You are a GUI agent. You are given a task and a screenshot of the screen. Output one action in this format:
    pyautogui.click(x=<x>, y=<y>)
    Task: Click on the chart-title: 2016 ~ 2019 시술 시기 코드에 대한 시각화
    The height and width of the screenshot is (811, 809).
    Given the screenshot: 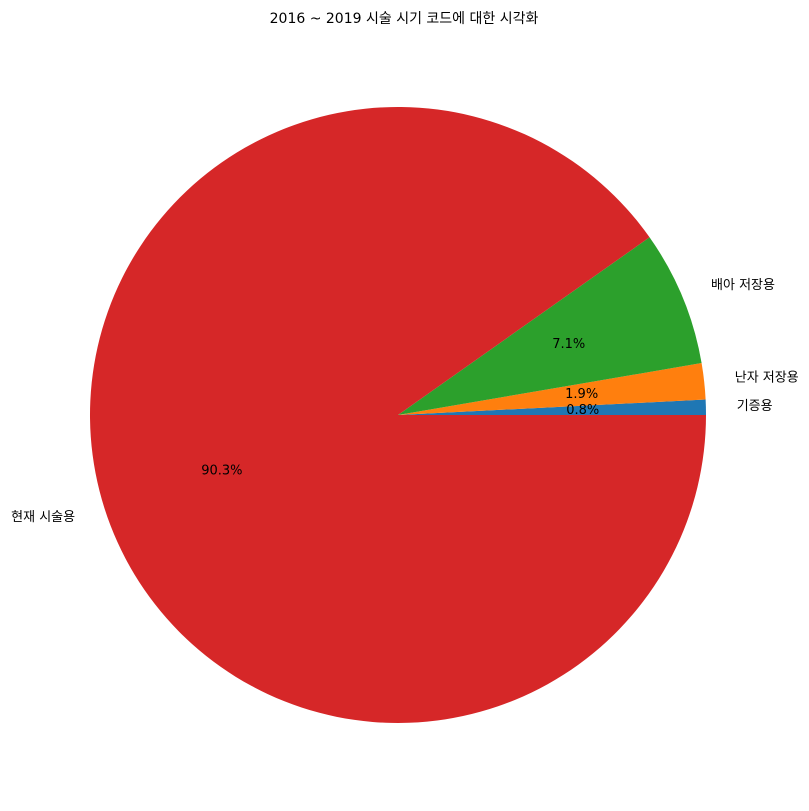 What is the action you would take?
    pyautogui.click(x=404, y=19)
    